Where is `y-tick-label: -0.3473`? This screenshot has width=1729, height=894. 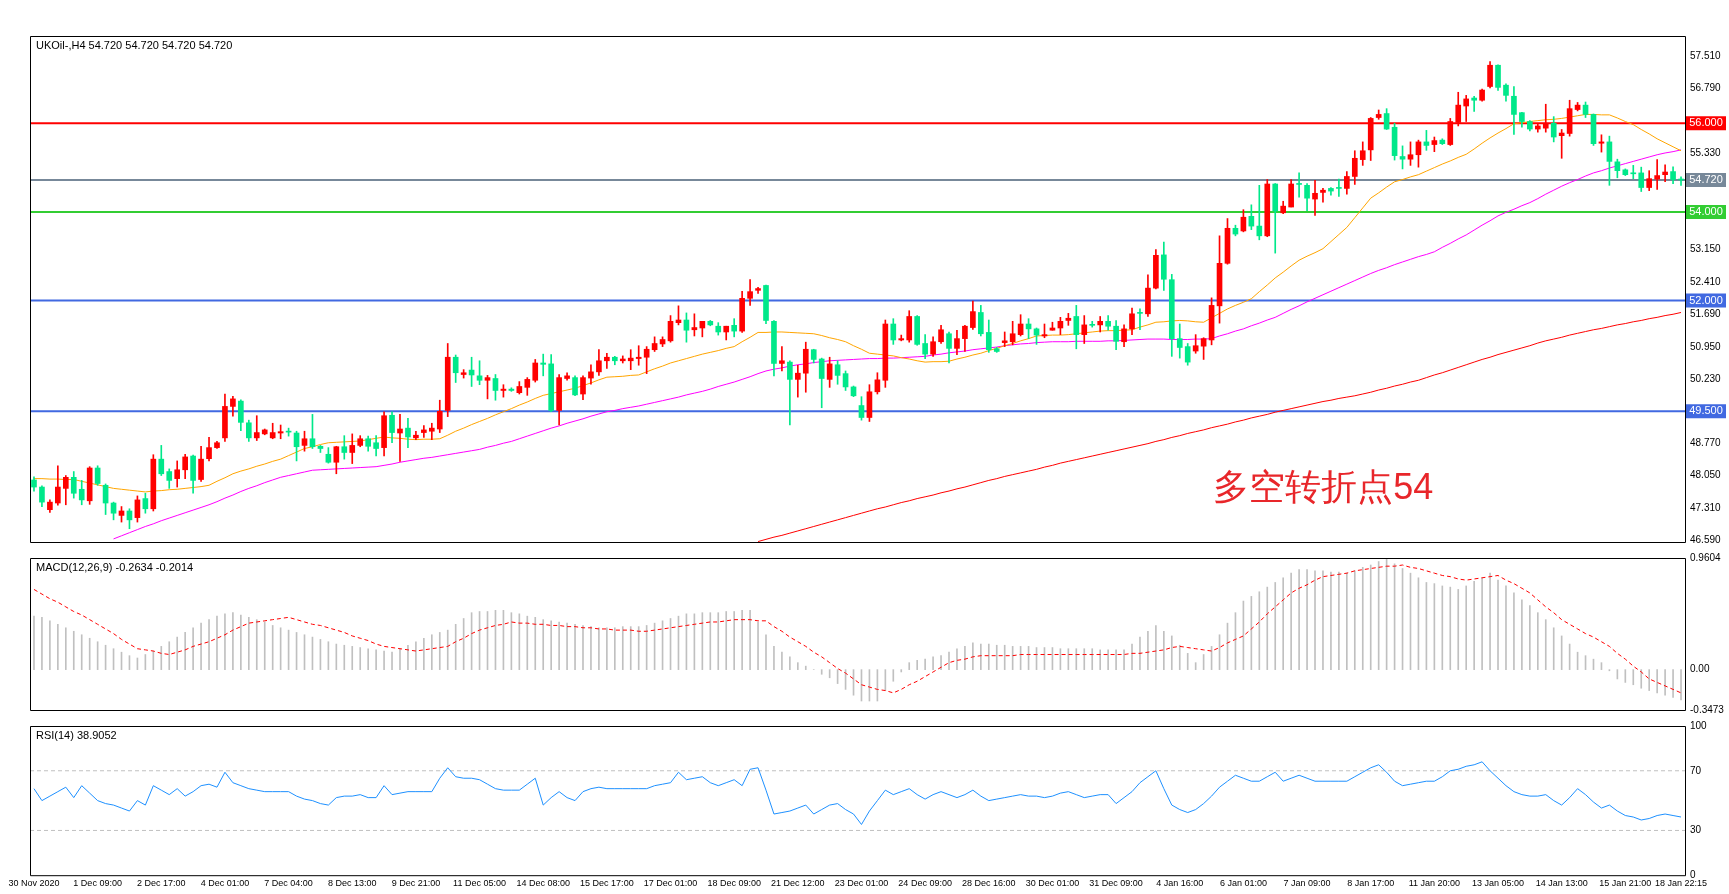 y-tick-label: -0.3473 is located at coordinates (1707, 709).